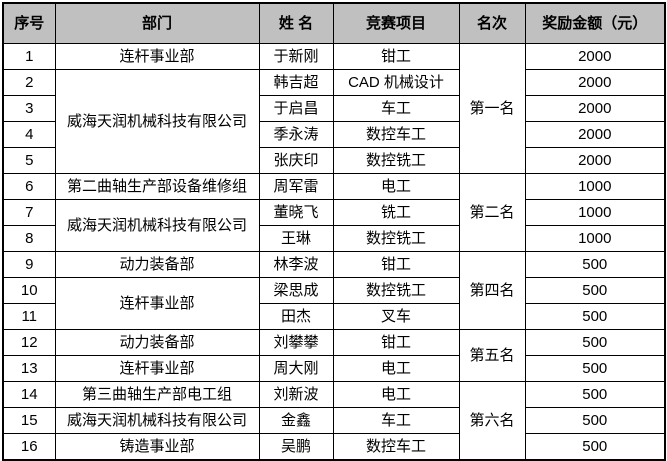  What do you see at coordinates (296, 186) in the screenshot?
I see `name-cell: 周军雷` at bounding box center [296, 186].